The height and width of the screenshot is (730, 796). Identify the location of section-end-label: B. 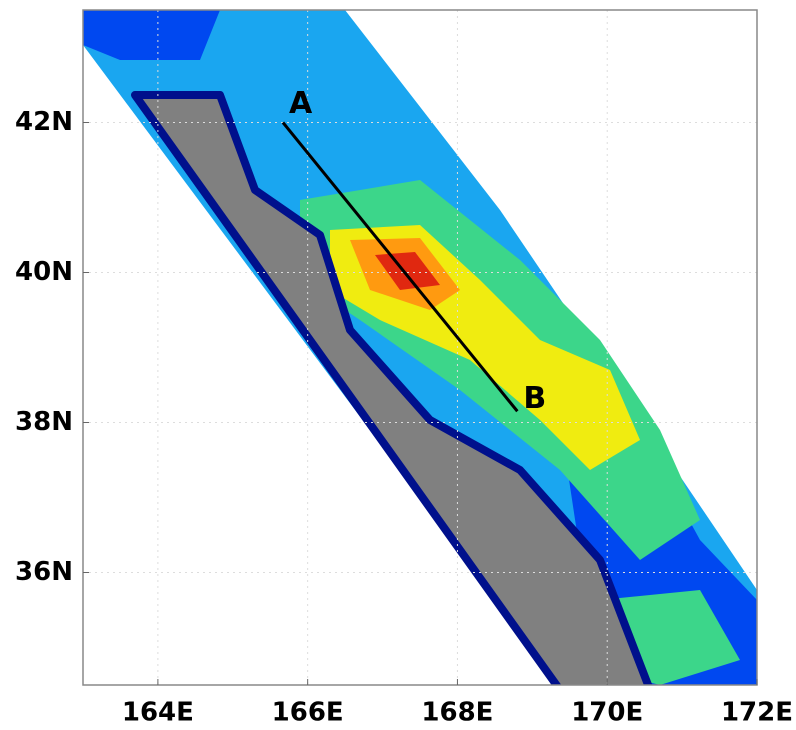
(534, 398).